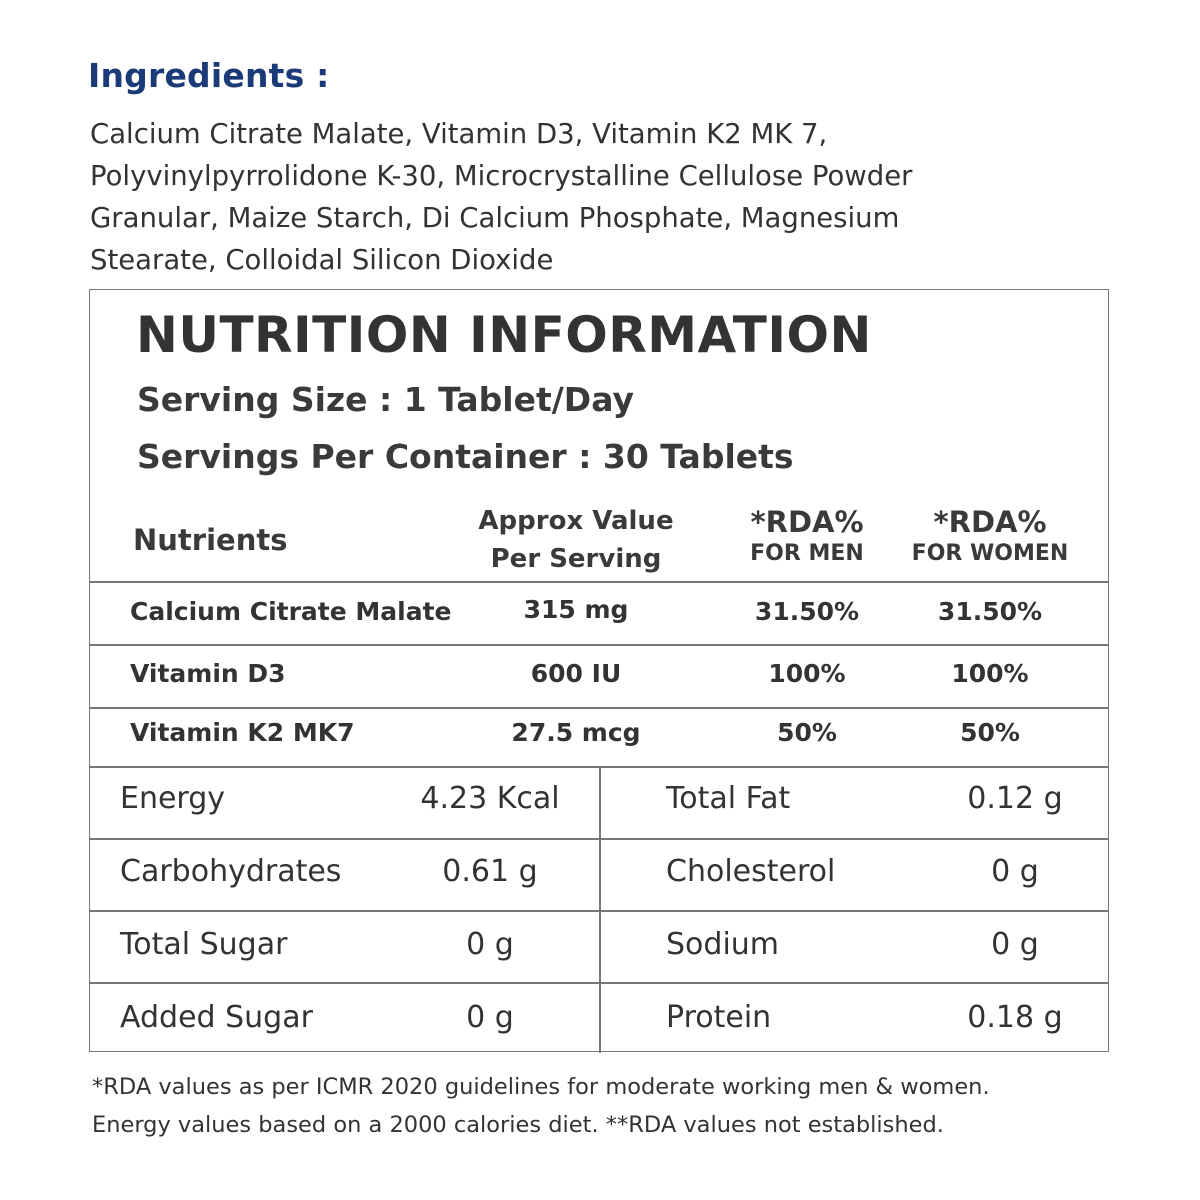 Image resolution: width=1200 pixels, height=1200 pixels. I want to click on fact-value: 0.61 g, so click(490, 871).